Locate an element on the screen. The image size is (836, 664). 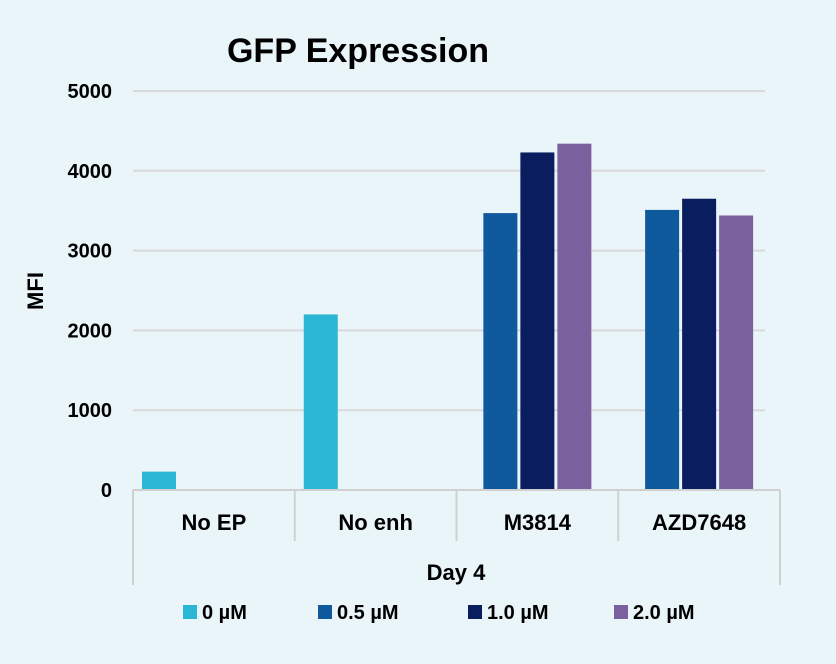
y-tick-label: 3000 is located at coordinates (90, 252).